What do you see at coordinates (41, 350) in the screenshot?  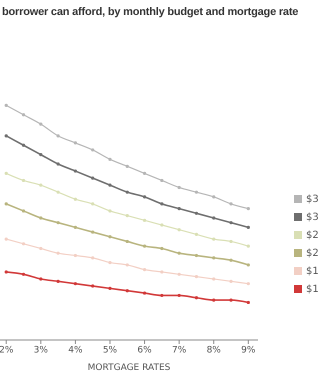 I see `x-tick-label: 3%` at bounding box center [41, 350].